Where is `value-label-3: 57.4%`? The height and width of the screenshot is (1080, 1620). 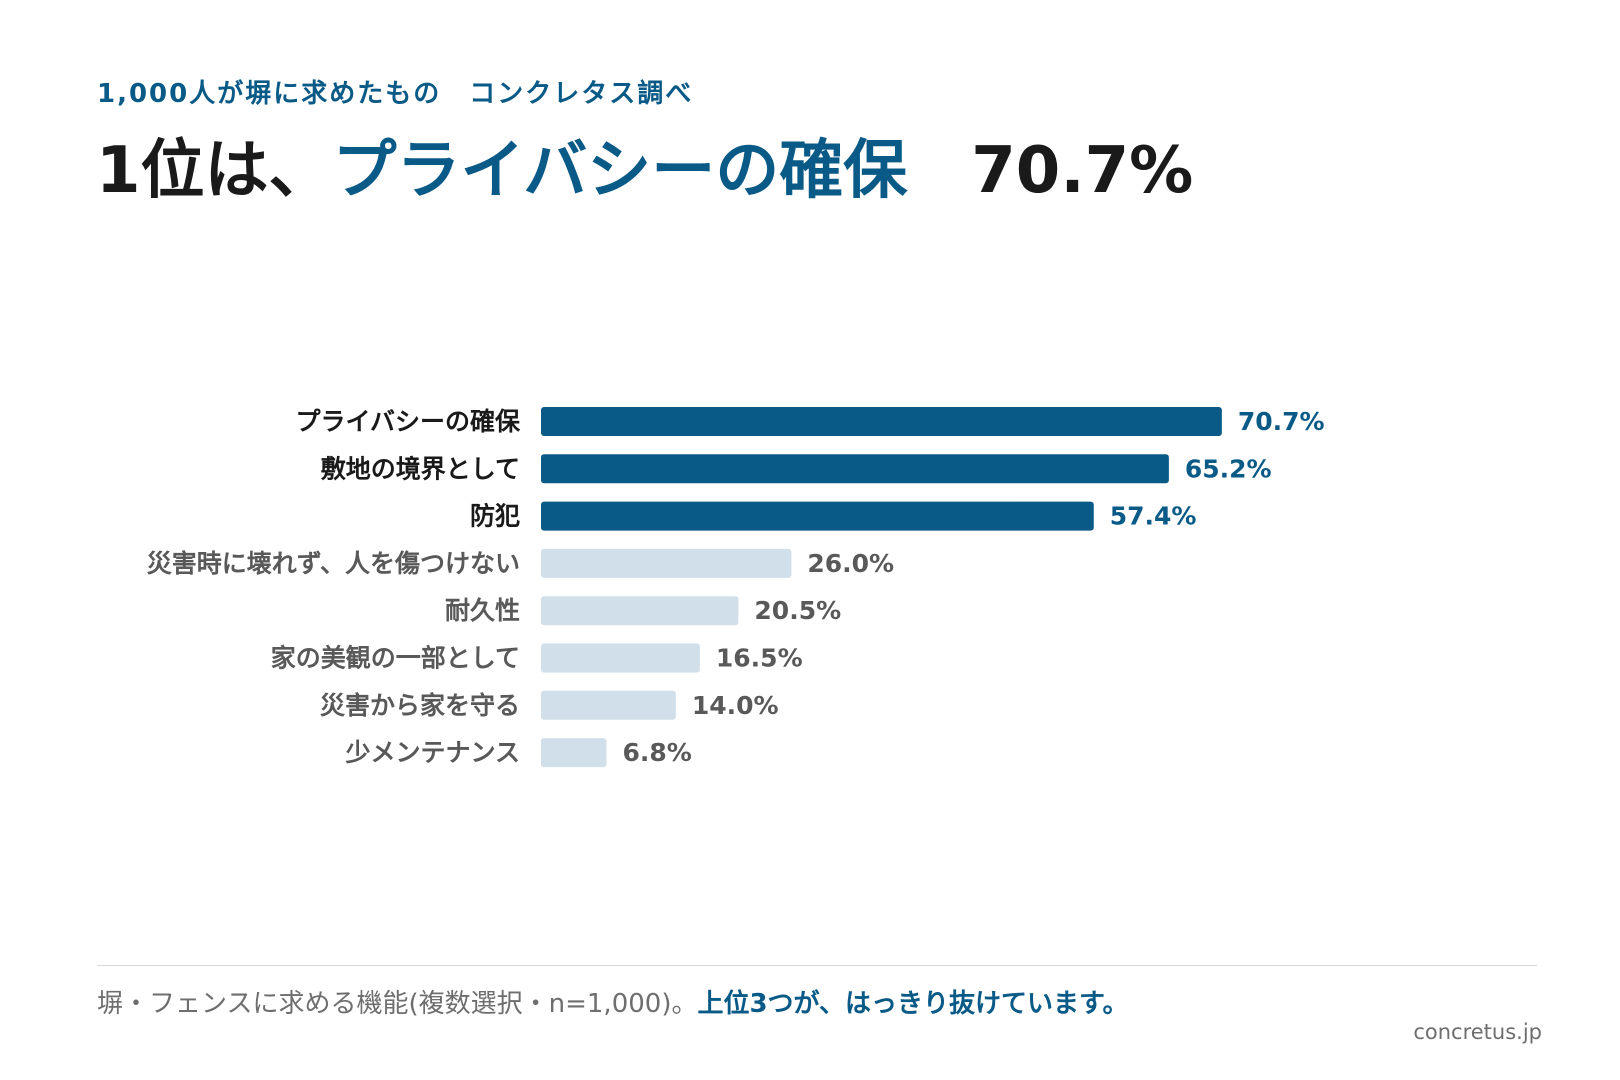
value-label-3: 57.4% is located at coordinates (1153, 516).